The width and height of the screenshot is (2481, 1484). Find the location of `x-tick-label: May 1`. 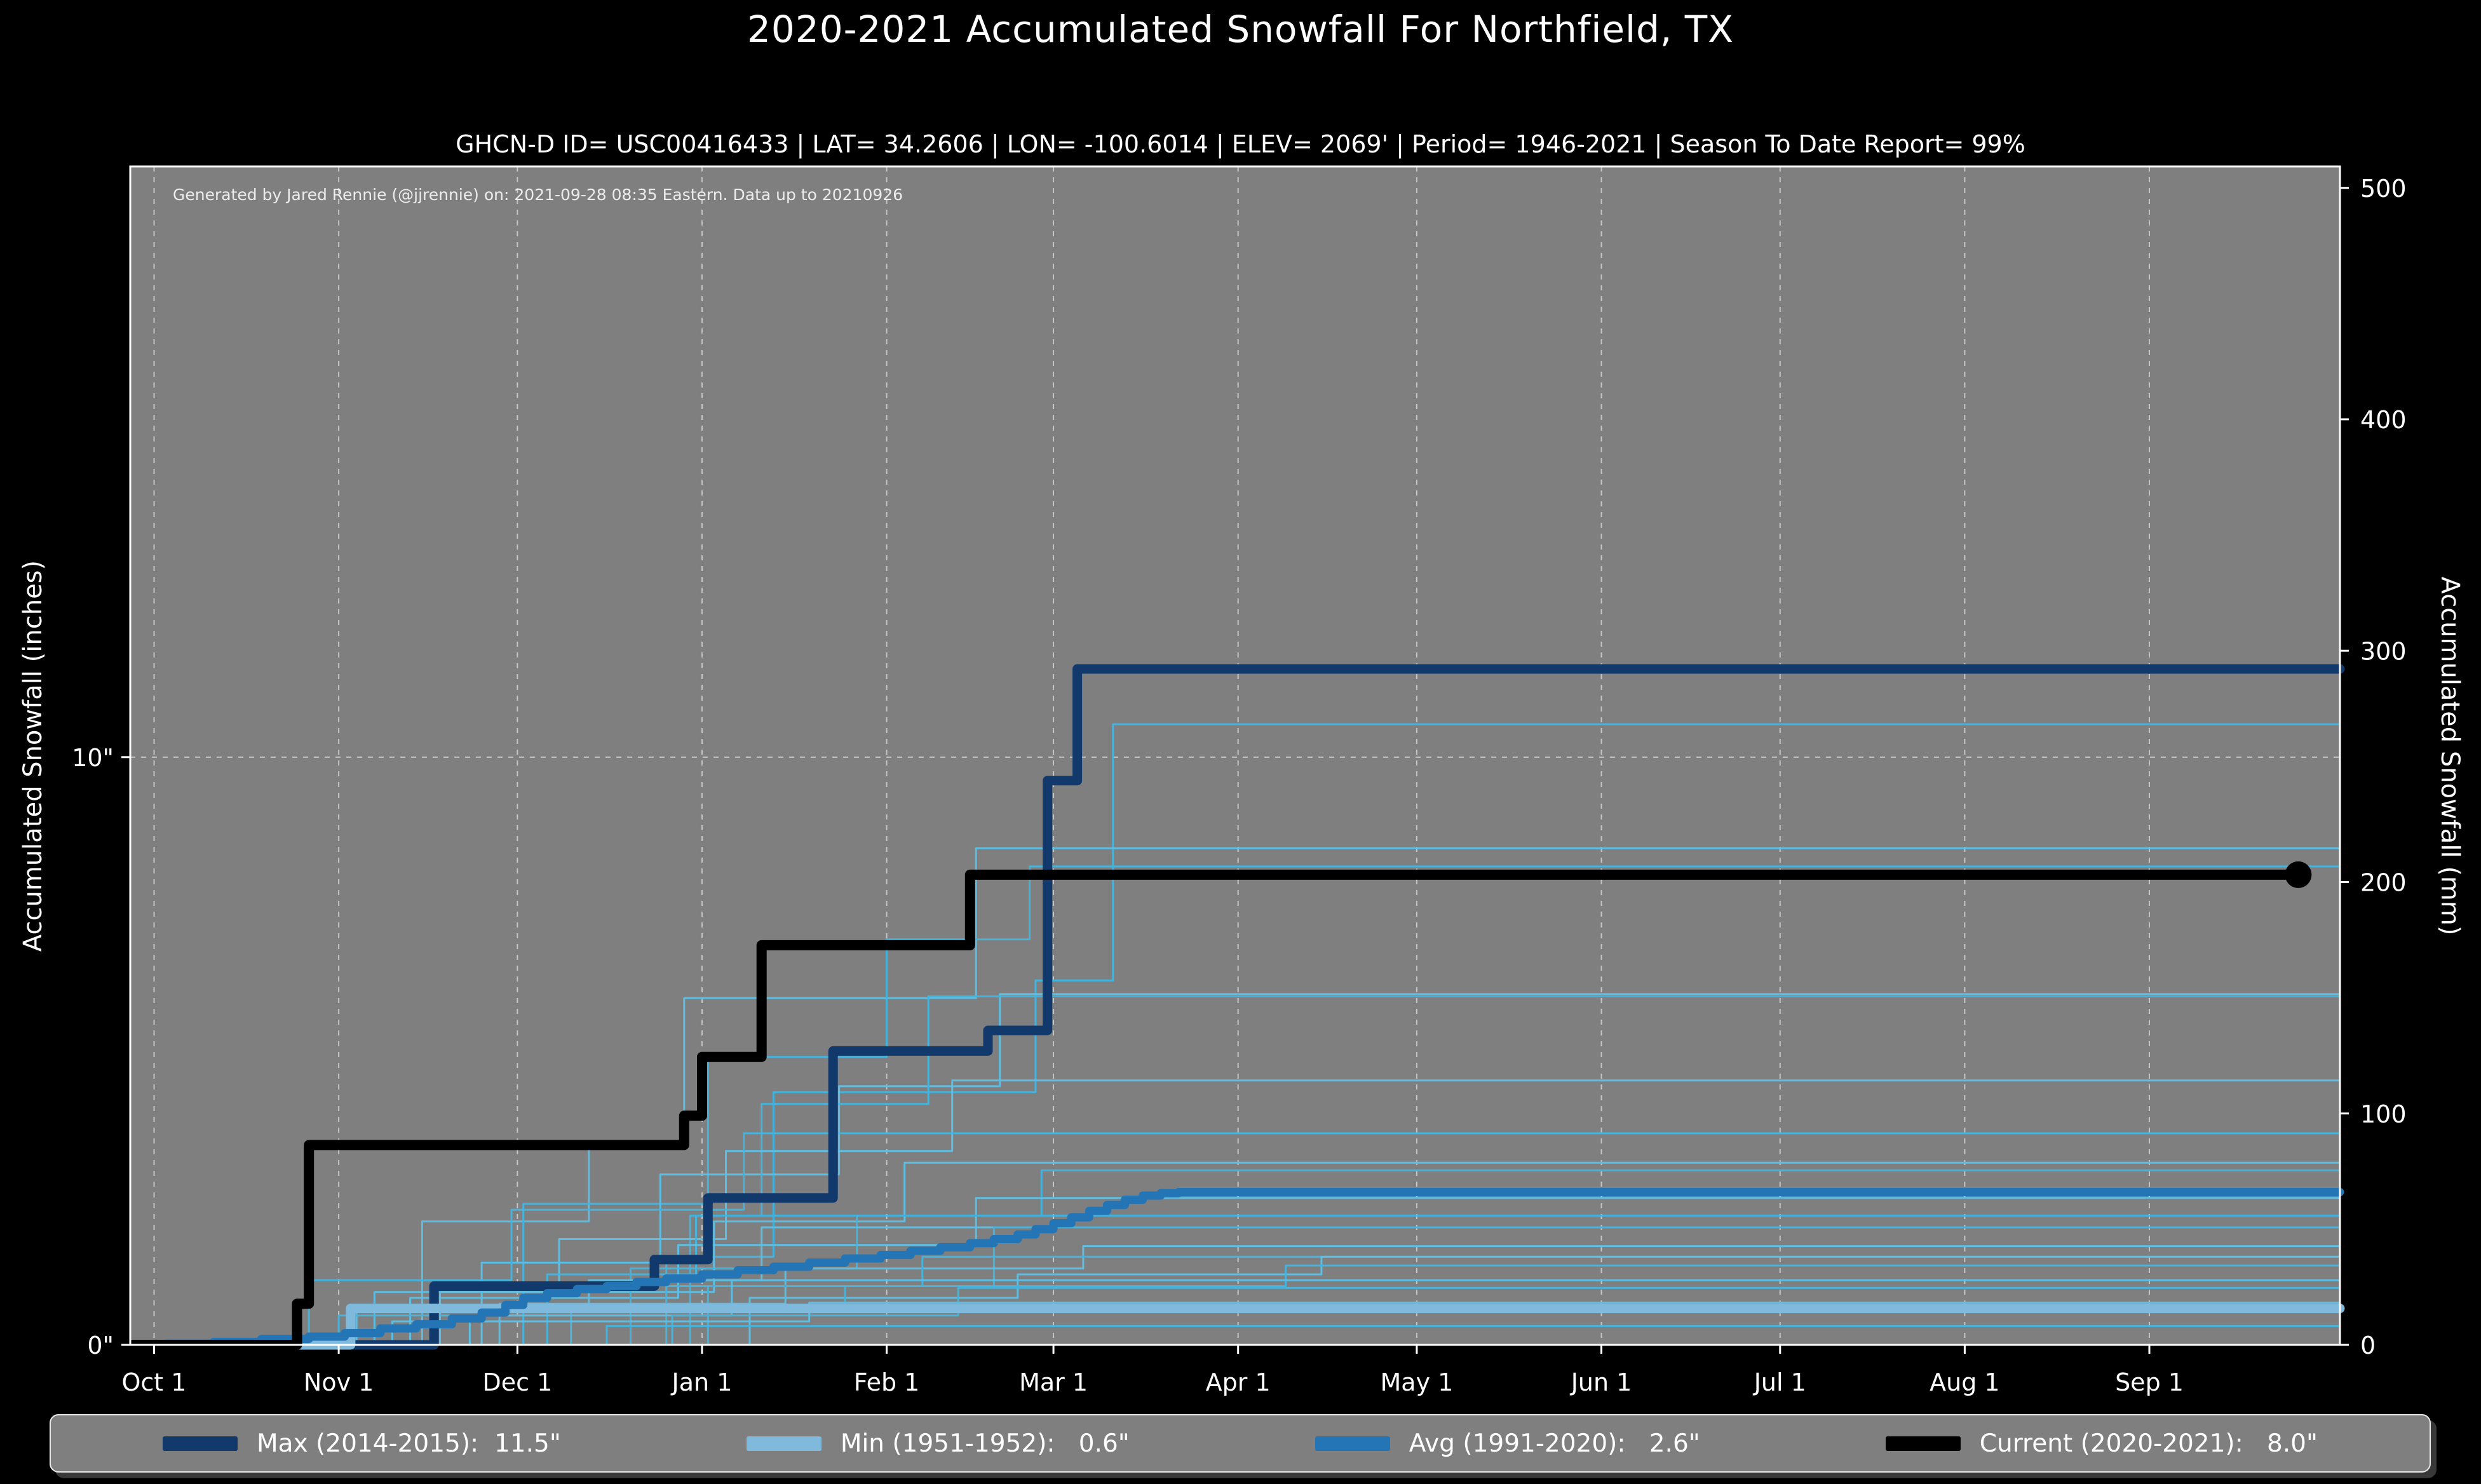

x-tick-label: May 1 is located at coordinates (1417, 1382).